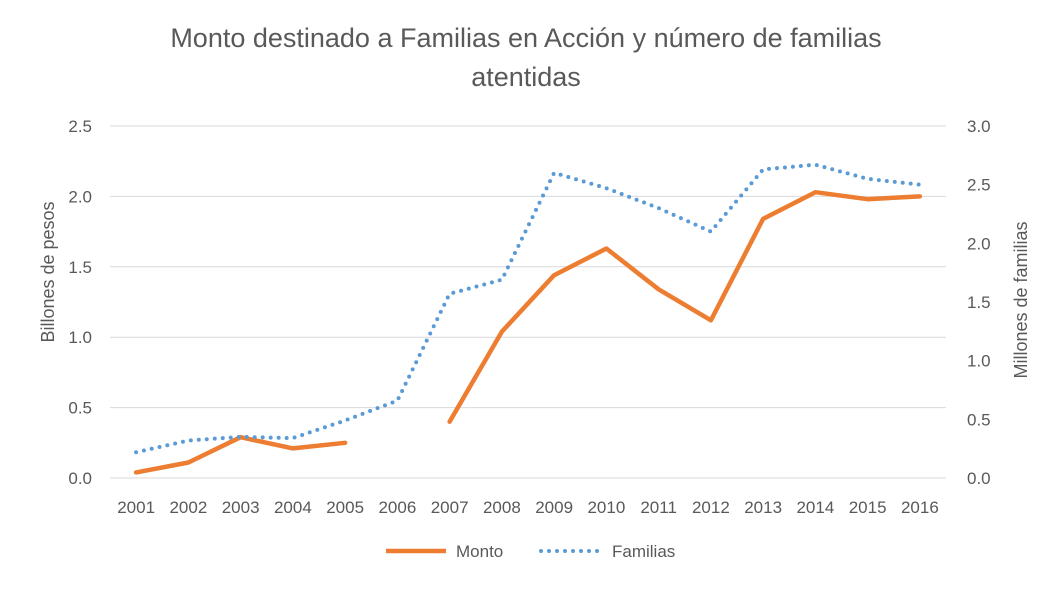 This screenshot has height=591, width=1053. I want to click on right-tick-label: 1.0, so click(979, 361).